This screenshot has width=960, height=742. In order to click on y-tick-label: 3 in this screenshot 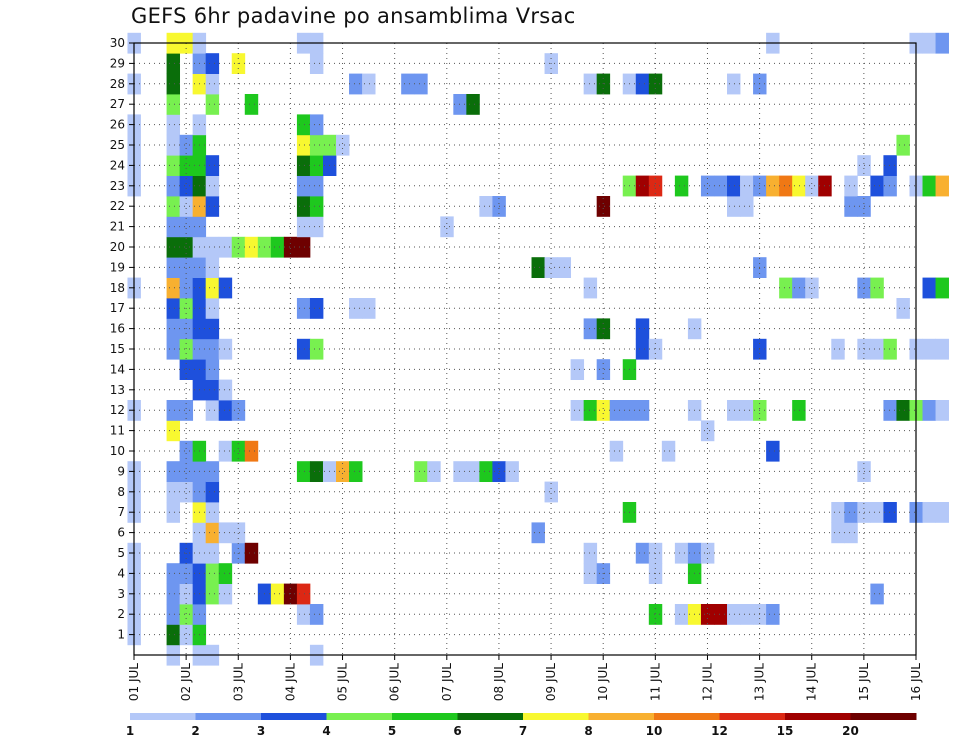, I will do `click(121, 594)`.